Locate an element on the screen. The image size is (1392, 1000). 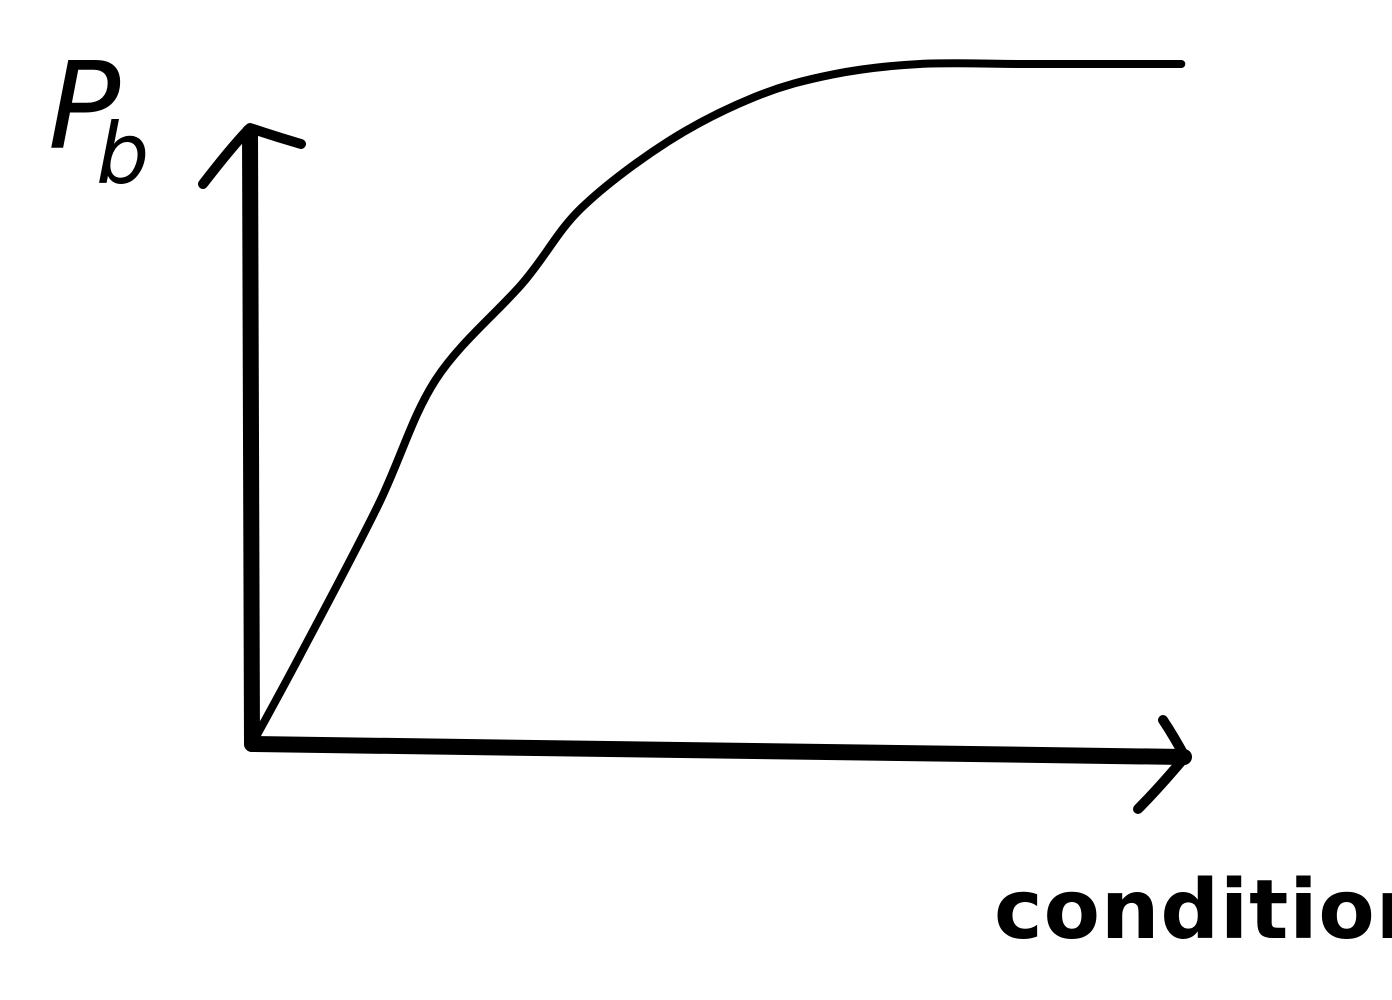
y-axis-label-subscript: b is located at coordinates (122, 154).